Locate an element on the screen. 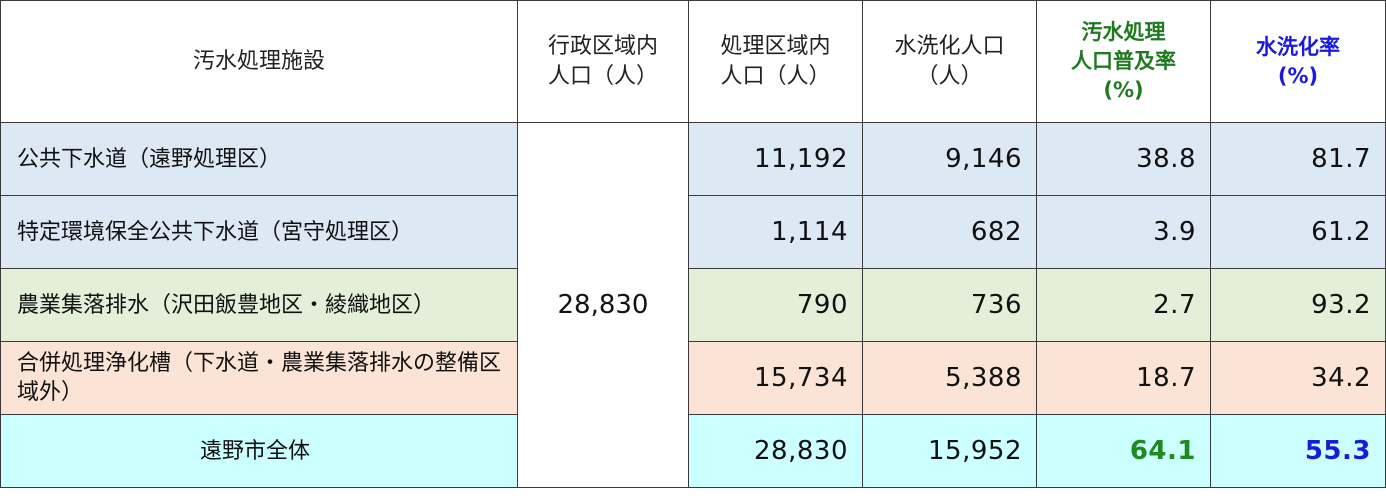 This screenshot has width=1386, height=499. total-row: 遠野市全体 28,830 15,952 64.1 55.3 is located at coordinates (693, 451).